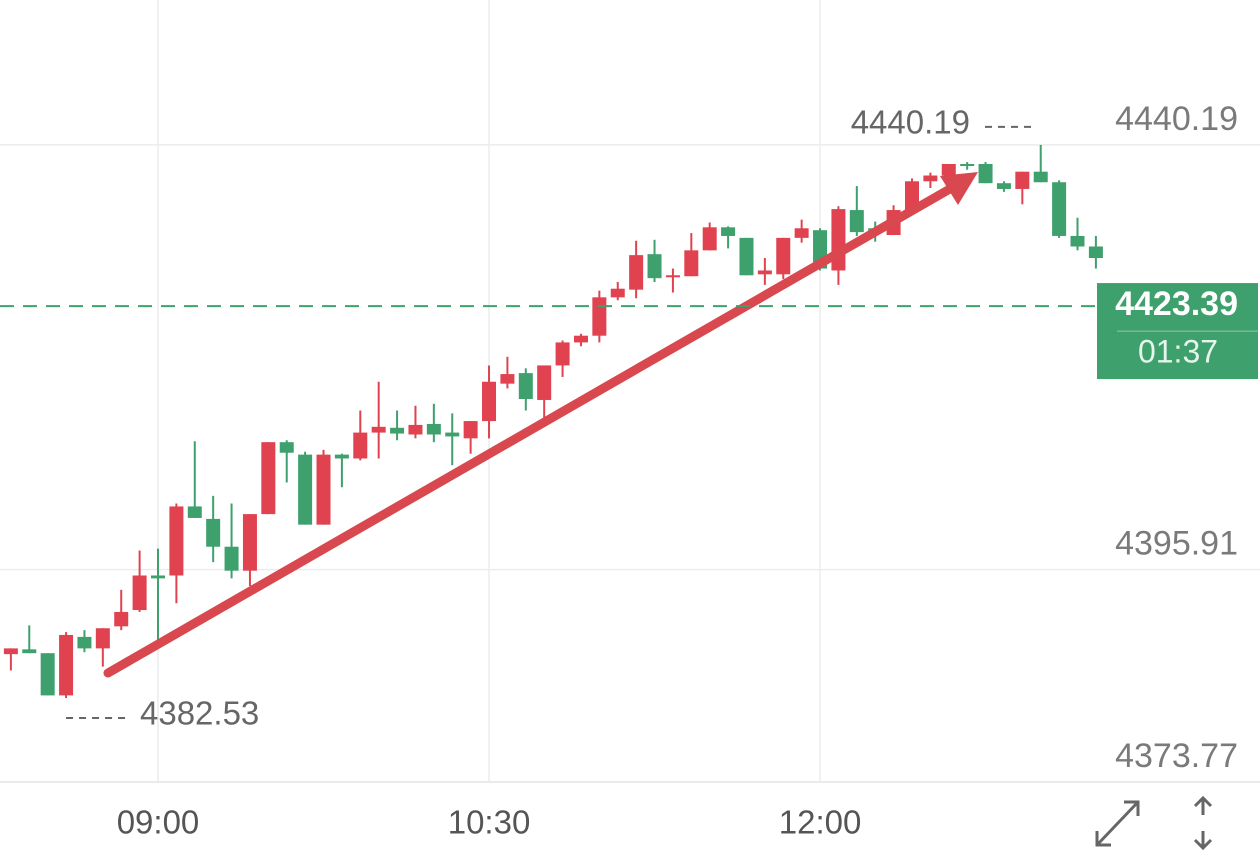 This screenshot has width=1260, height=864. Describe the element at coordinates (1176, 756) in the screenshot. I see `y-tick-label: 4373.77` at that location.